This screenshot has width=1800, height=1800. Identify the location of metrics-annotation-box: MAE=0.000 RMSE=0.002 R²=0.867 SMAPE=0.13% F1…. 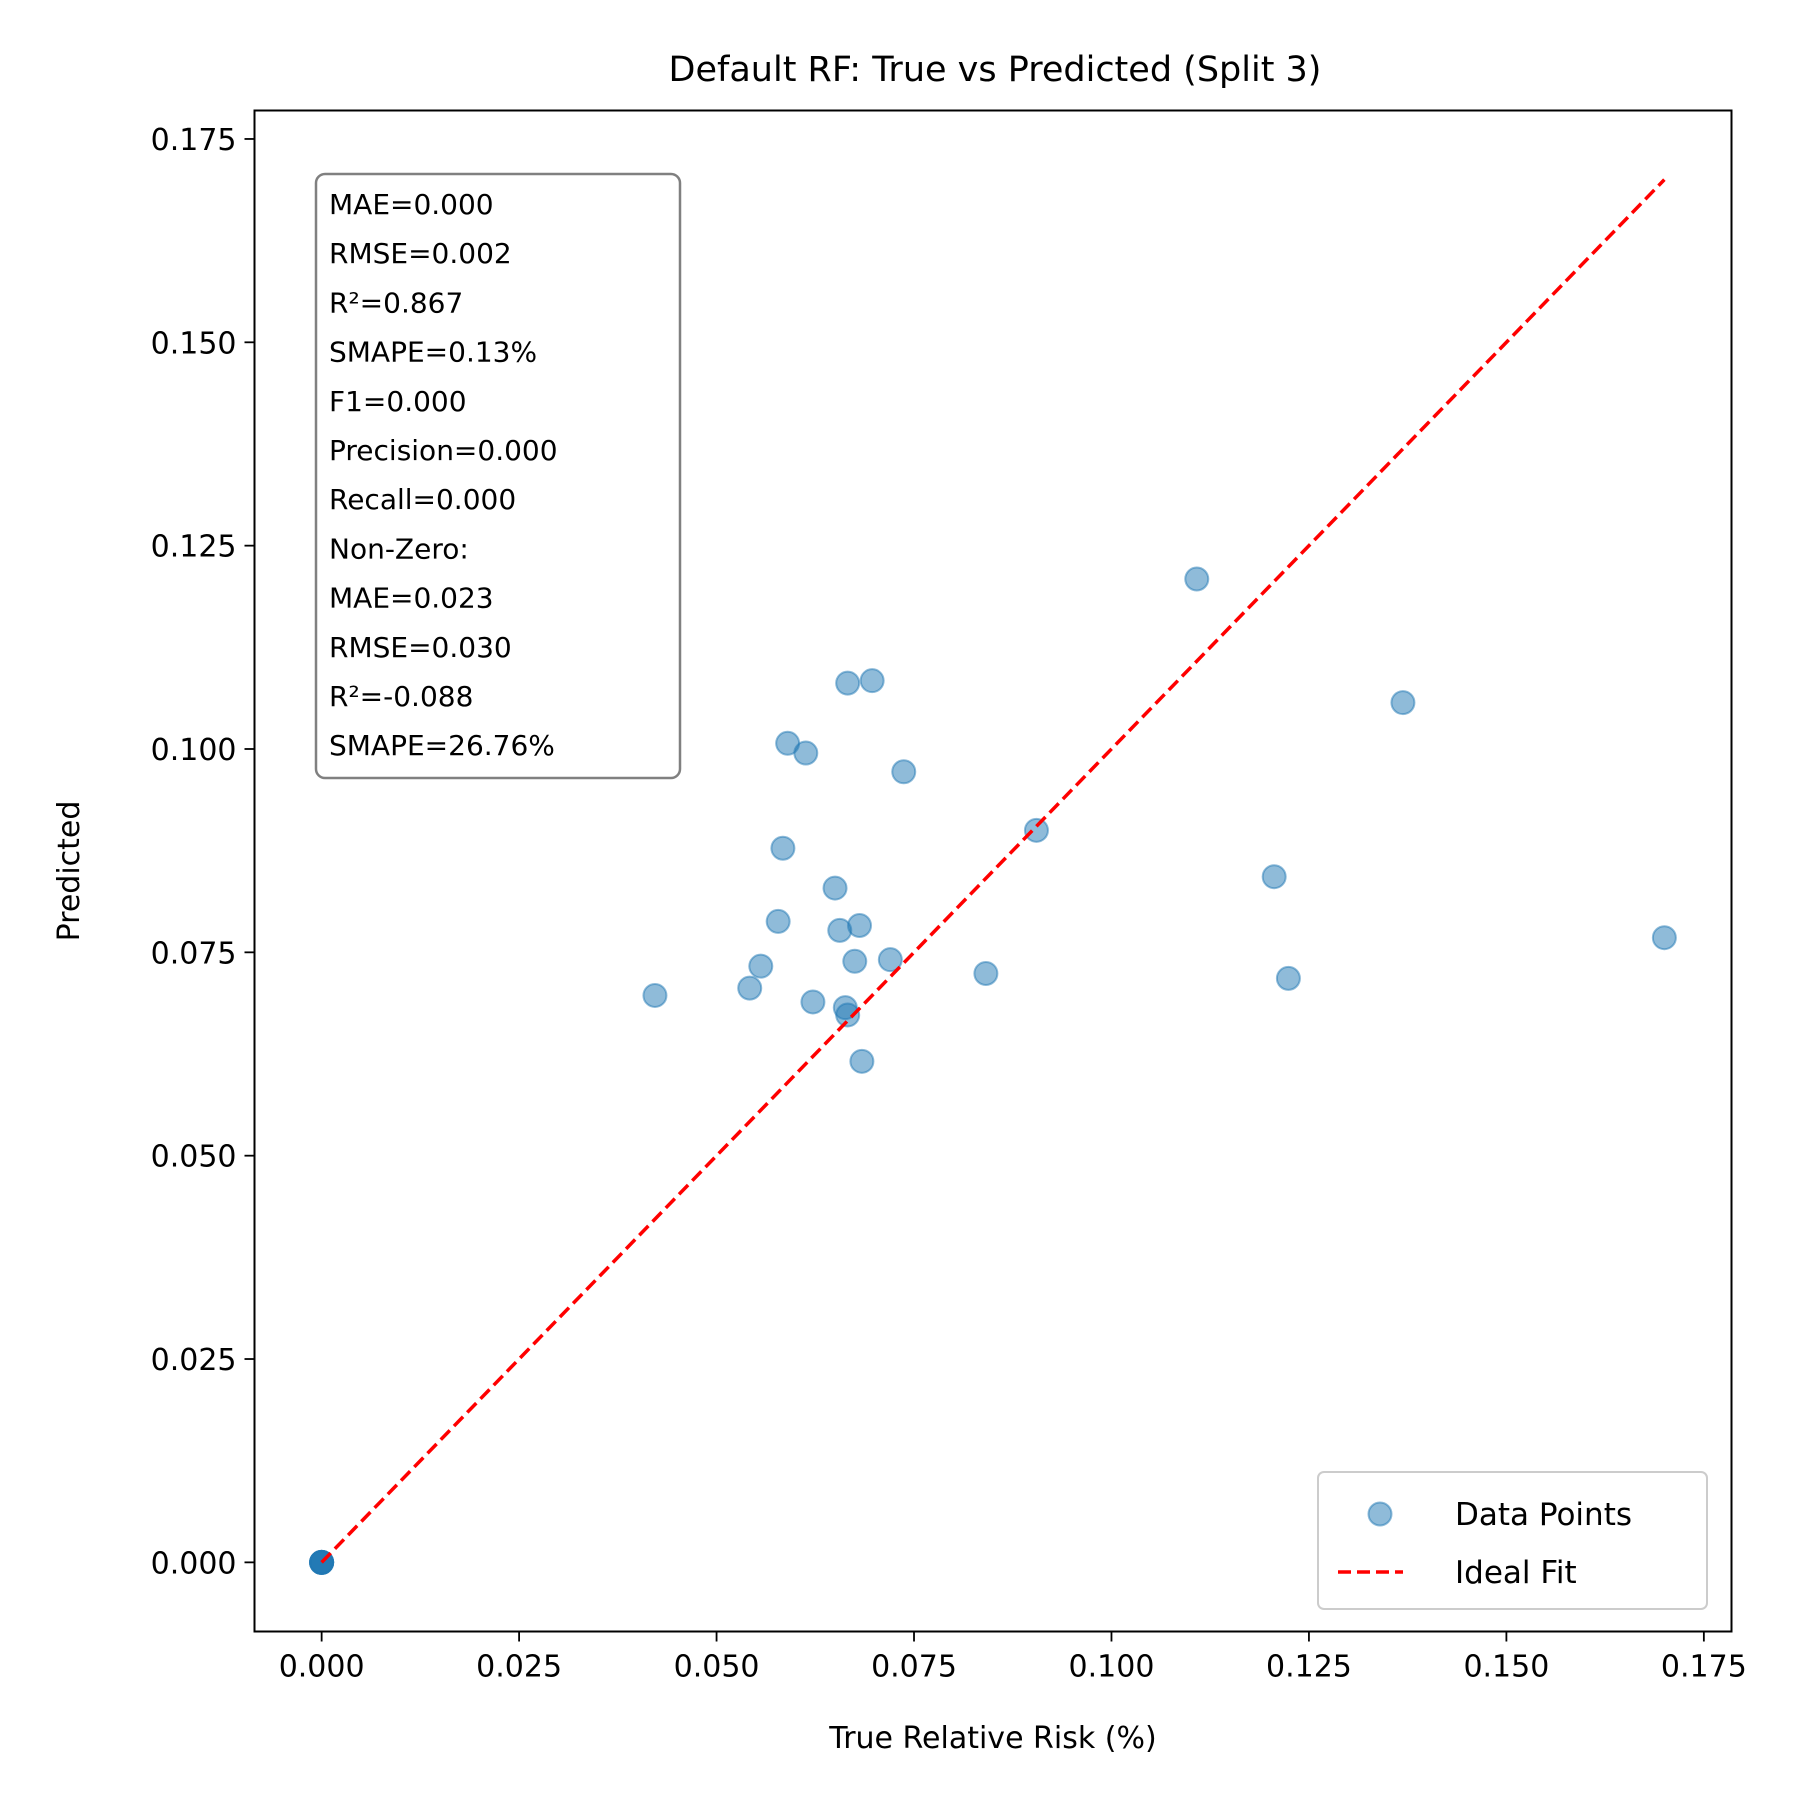
(498, 476).